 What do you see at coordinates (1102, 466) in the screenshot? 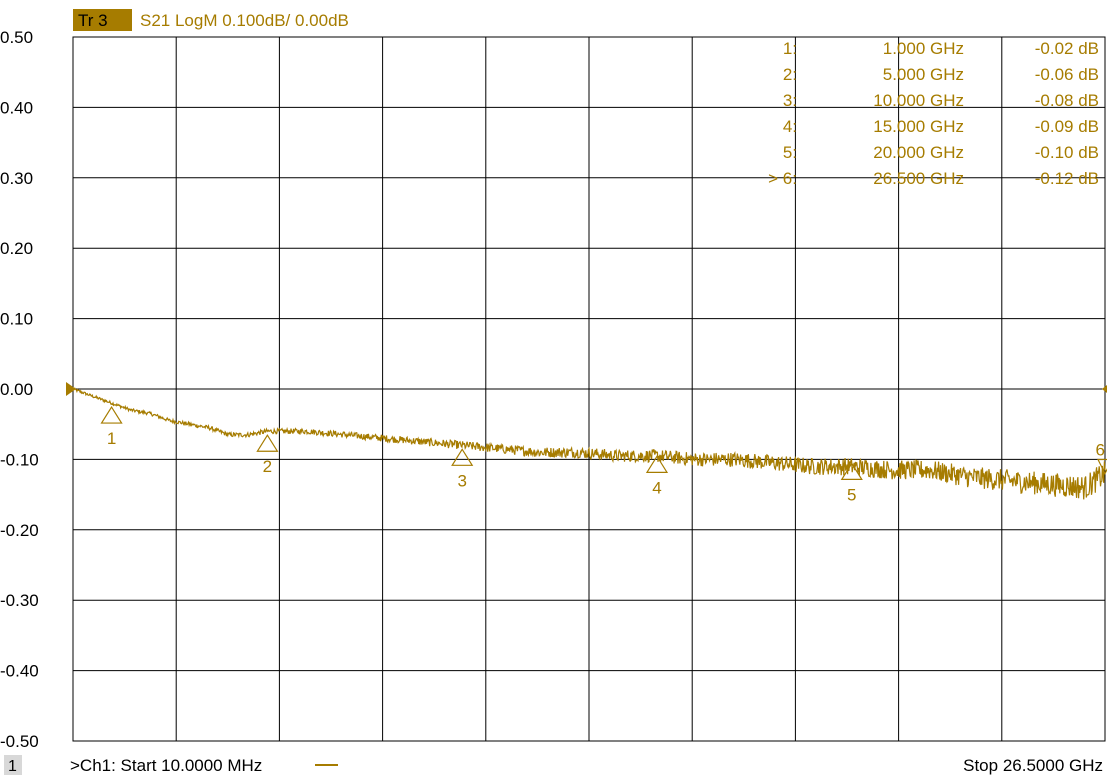
I see `marker-triangle-active` at bounding box center [1102, 466].